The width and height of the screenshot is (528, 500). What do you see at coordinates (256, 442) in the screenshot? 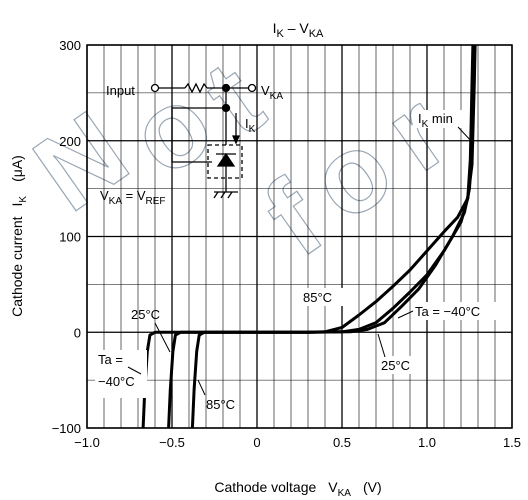
I see `x-tick-label: 0` at bounding box center [256, 442].